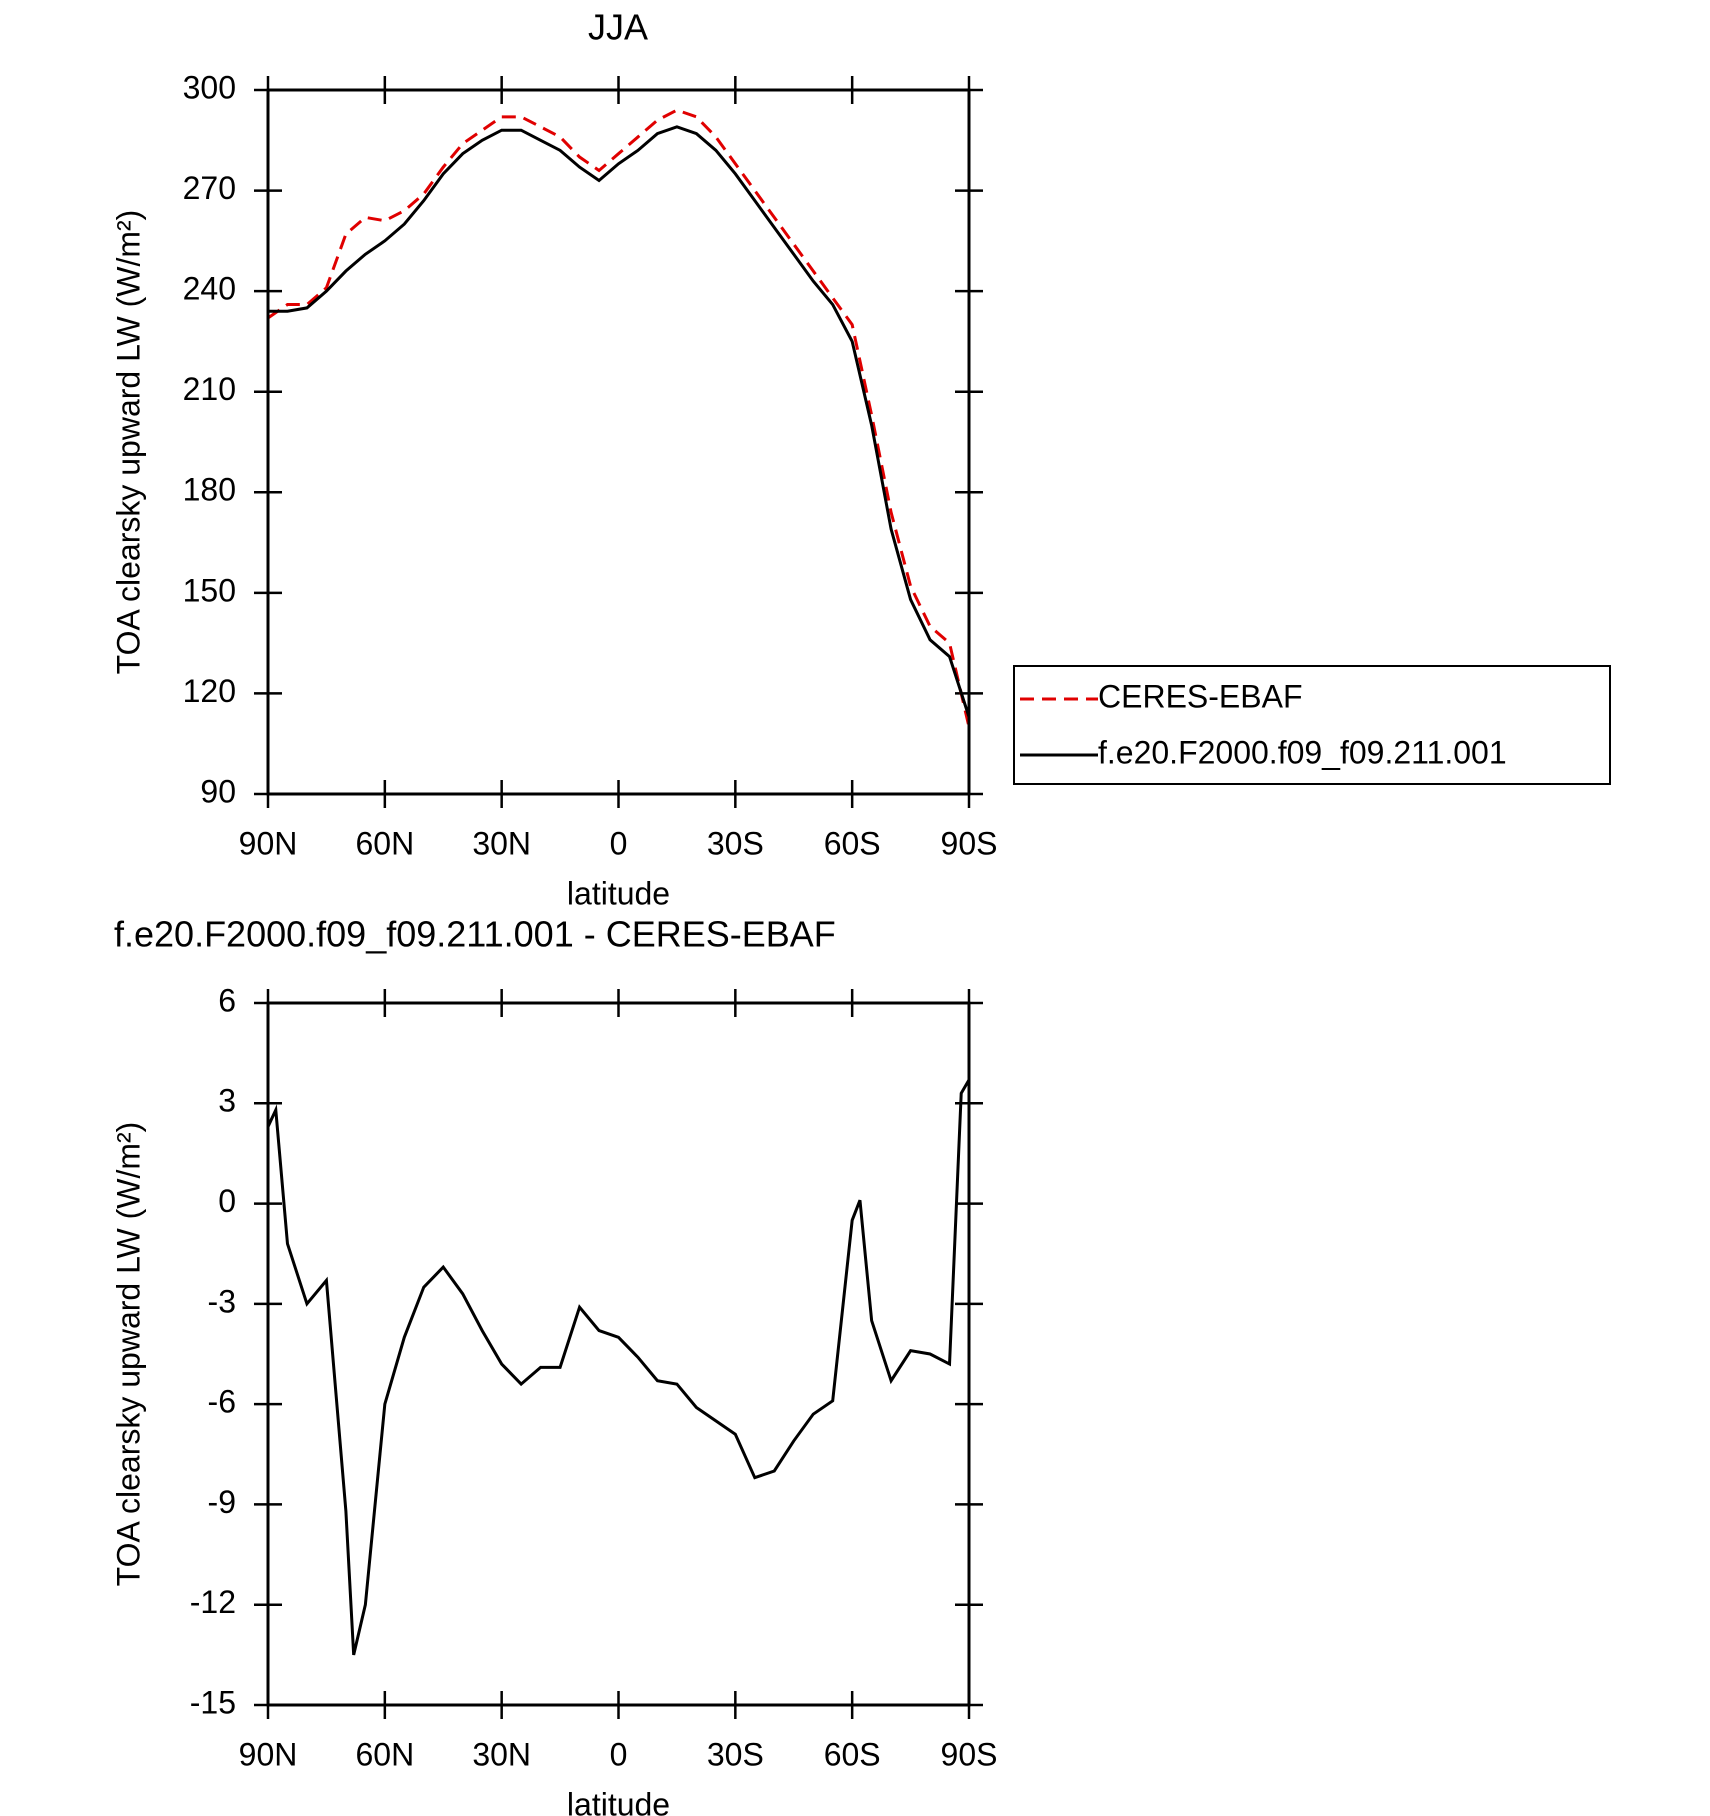 This screenshot has height=1816, width=1710. I want to click on y-tick-label: -12, so click(213, 1602).